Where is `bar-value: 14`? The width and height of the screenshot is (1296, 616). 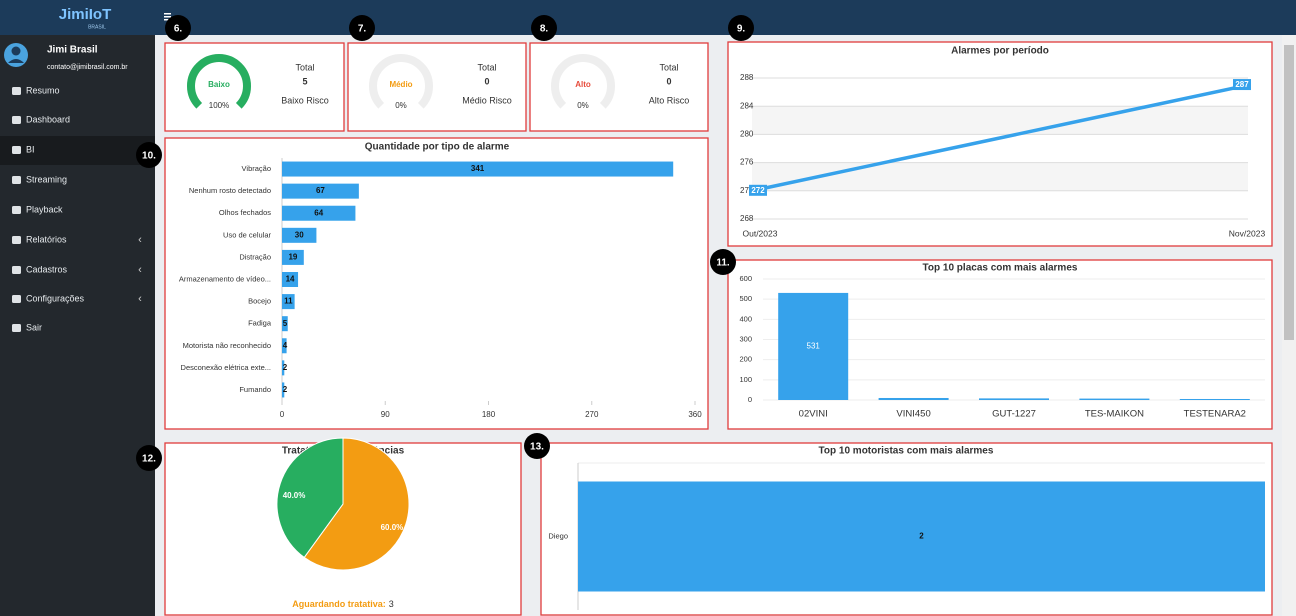
bar-value: 14 is located at coordinates (290, 279).